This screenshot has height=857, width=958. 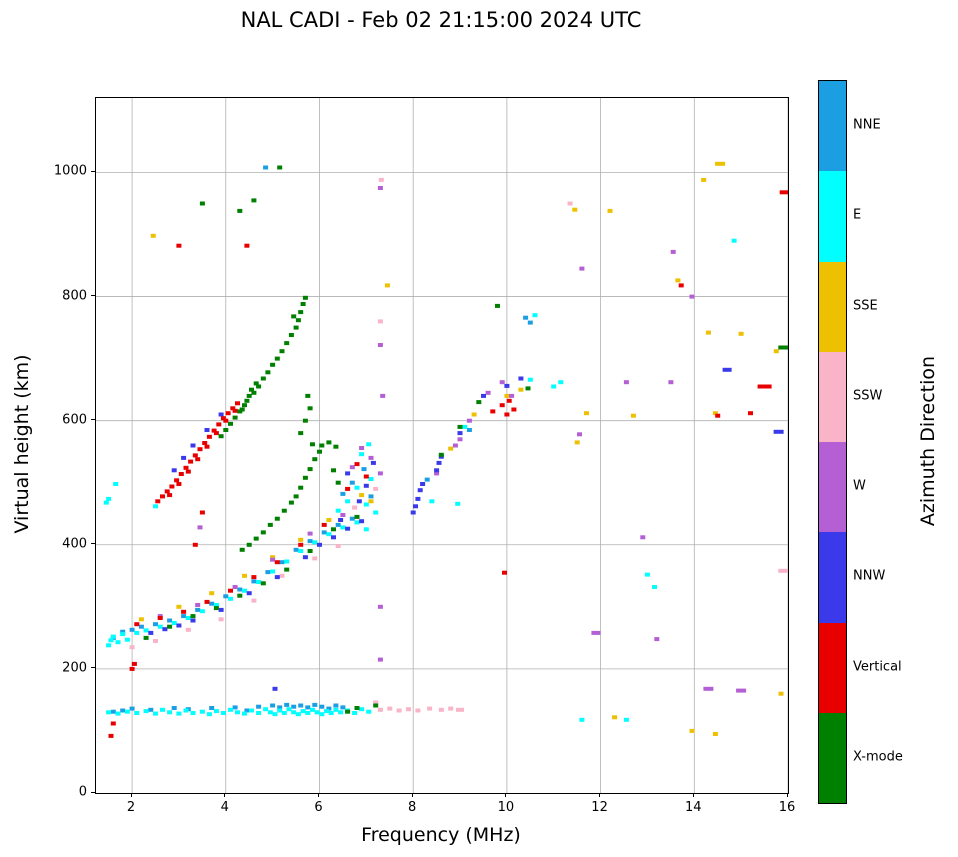 I want to click on colorbar, so click(x=832, y=442).